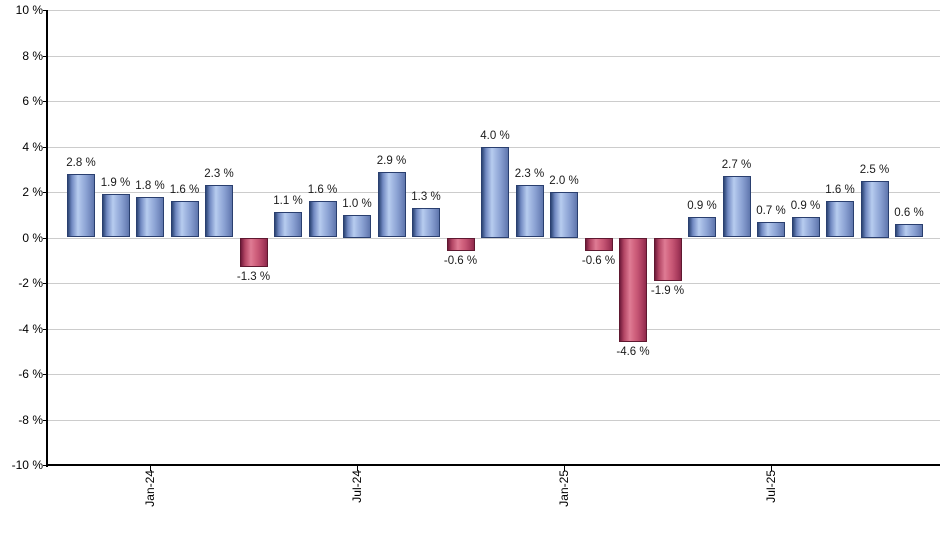 The image size is (940, 550). I want to click on y-axis-tick-label: -8 %, so click(30, 420).